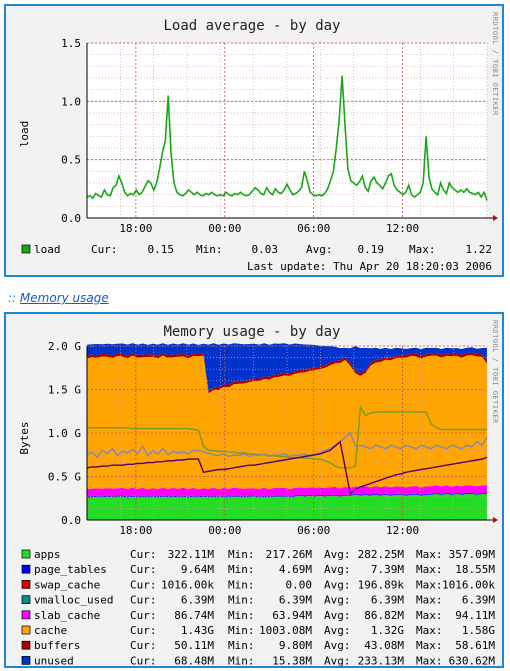 Image resolution: width=510 pixels, height=671 pixels. What do you see at coordinates (289, 554) in the screenshot?
I see `legend-min-value: 217.26M` at bounding box center [289, 554].